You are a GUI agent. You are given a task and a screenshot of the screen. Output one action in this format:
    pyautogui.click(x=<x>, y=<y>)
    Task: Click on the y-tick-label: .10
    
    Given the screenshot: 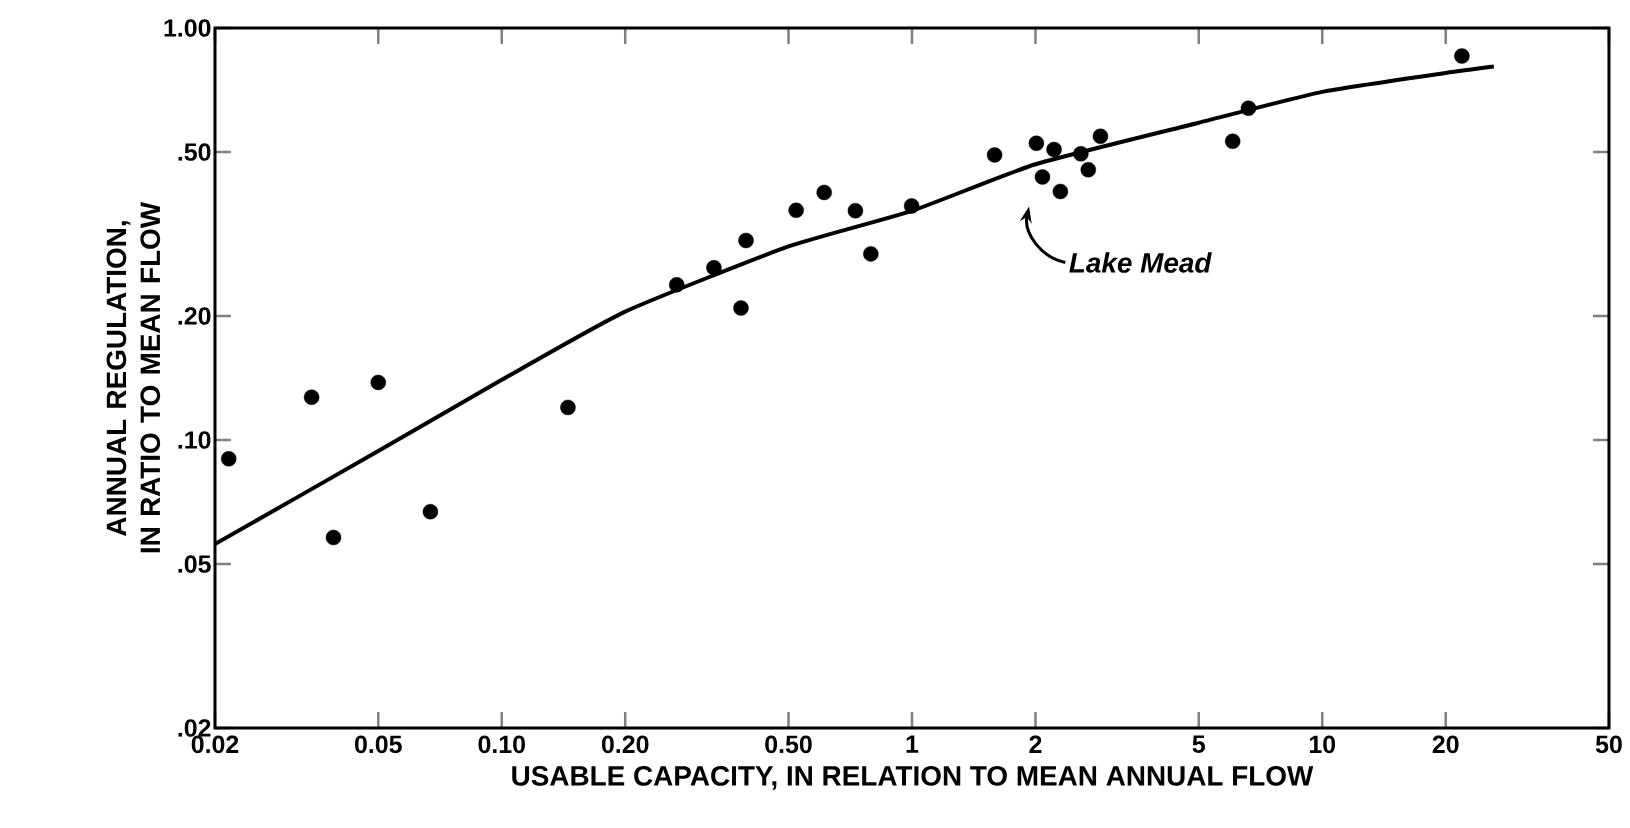 What is the action you would take?
    pyautogui.click(x=194, y=440)
    